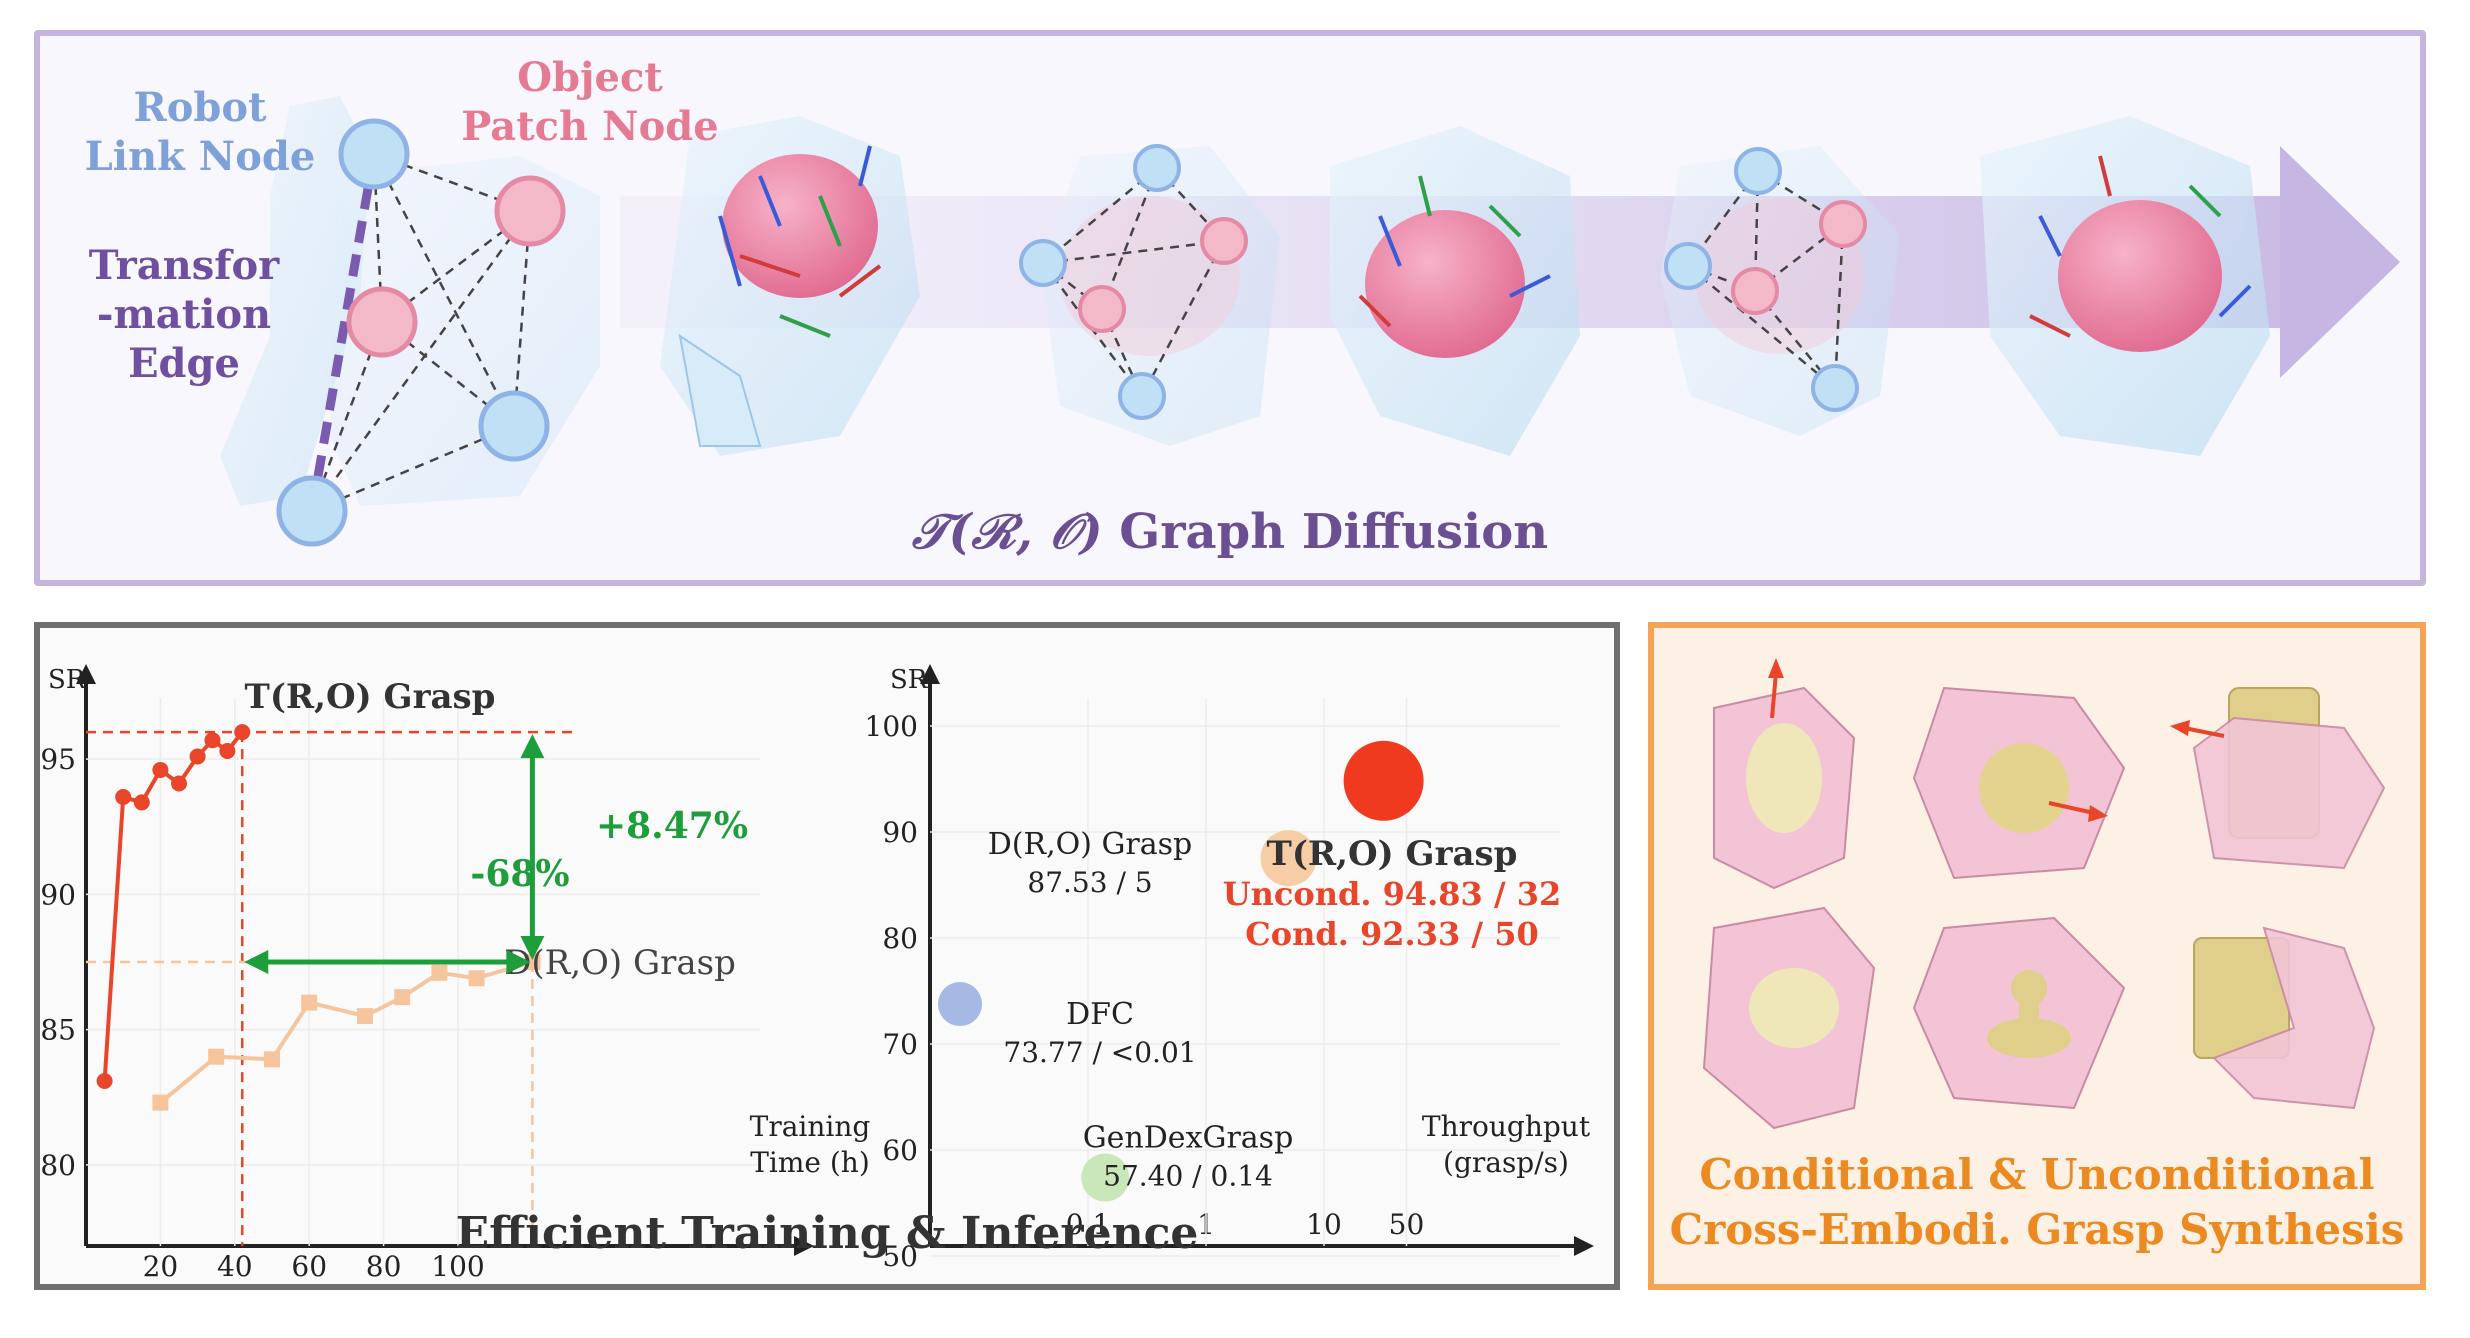  What do you see at coordinates (1392, 894) in the screenshot?
I see `tro-uncond-label: Uncond. 94.83 / 32` at bounding box center [1392, 894].